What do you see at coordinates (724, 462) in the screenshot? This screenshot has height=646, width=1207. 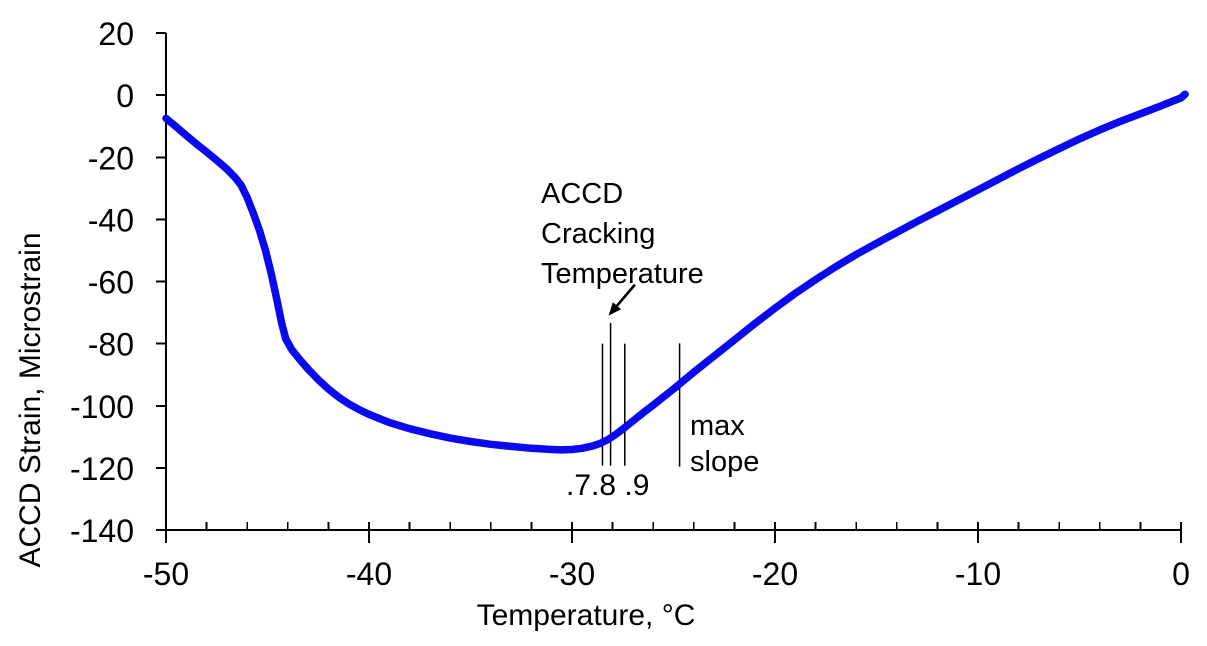 I see `max-slope-label-line-2: slope` at bounding box center [724, 462].